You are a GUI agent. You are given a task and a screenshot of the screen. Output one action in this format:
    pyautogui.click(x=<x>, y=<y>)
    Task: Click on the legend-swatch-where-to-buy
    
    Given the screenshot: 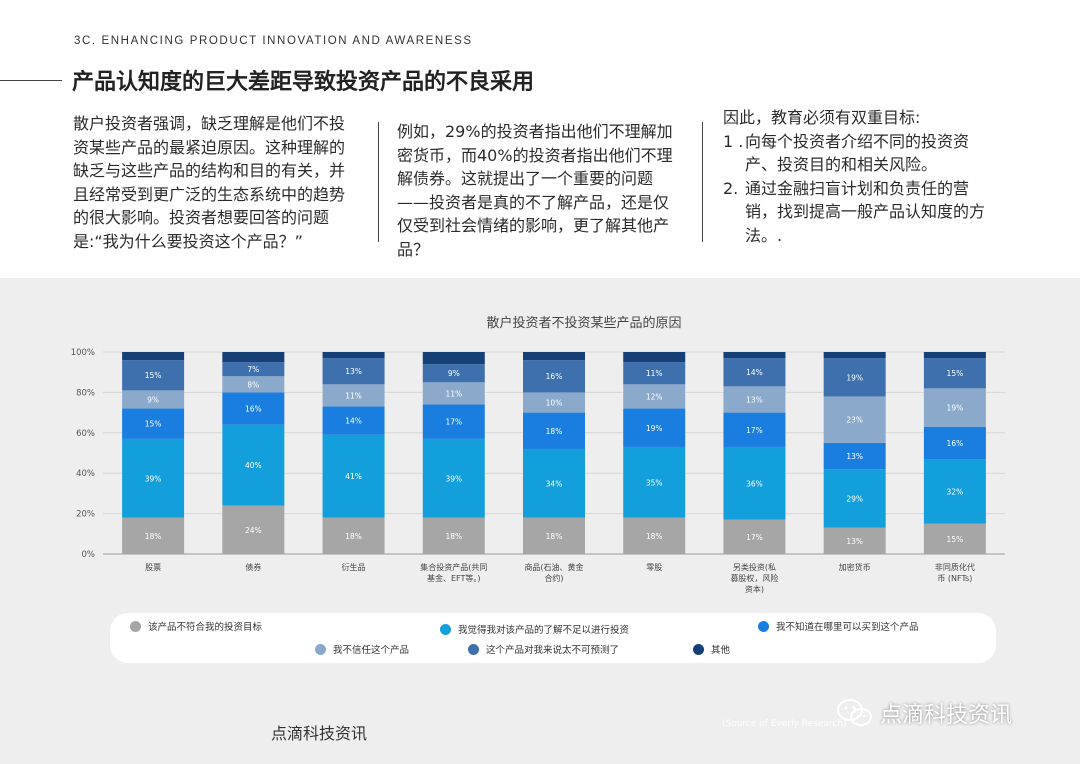 What is the action you would take?
    pyautogui.click(x=763, y=626)
    